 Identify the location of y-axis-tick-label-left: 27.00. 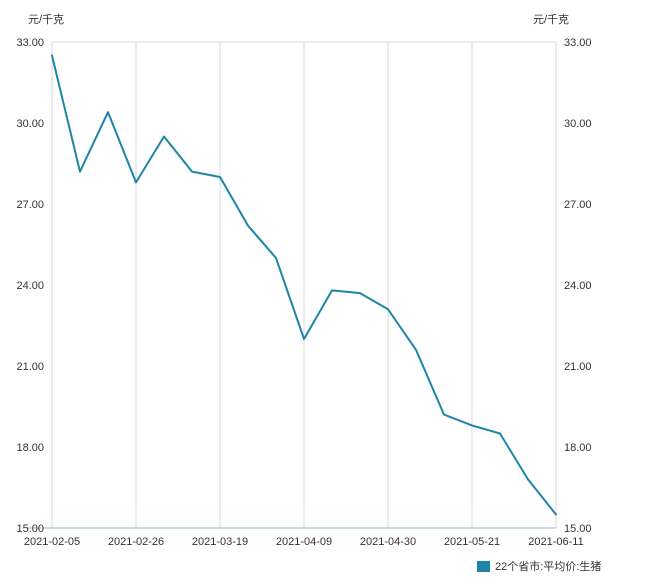
(30, 205).